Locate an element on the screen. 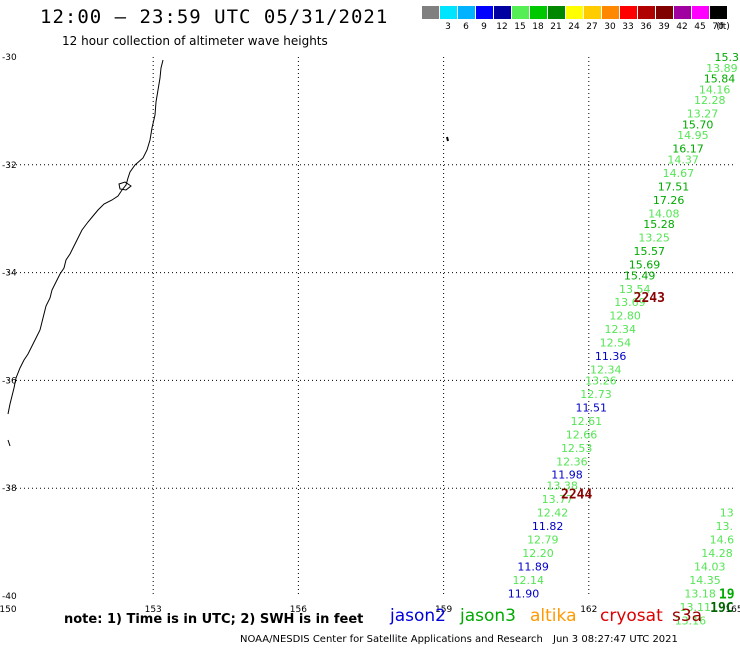 This screenshot has width=740, height=650. wave-height-value: 15.69 is located at coordinates (645, 265).